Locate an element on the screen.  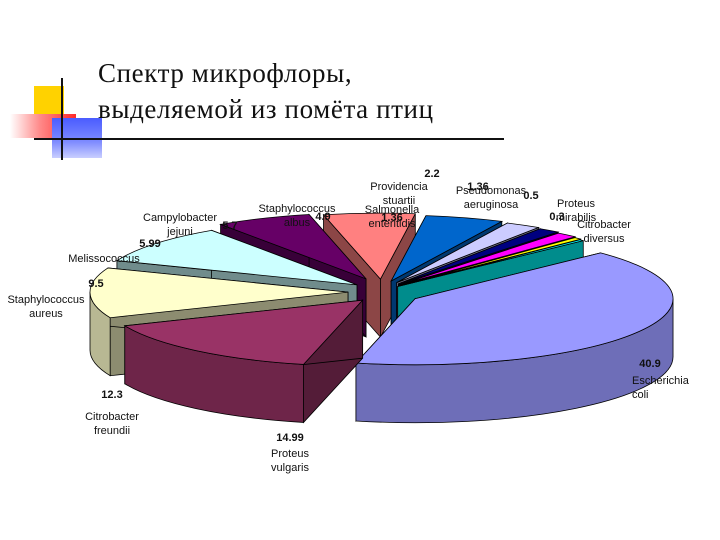
slice-name-label: Pseudomonas is located at coordinates (491, 191).